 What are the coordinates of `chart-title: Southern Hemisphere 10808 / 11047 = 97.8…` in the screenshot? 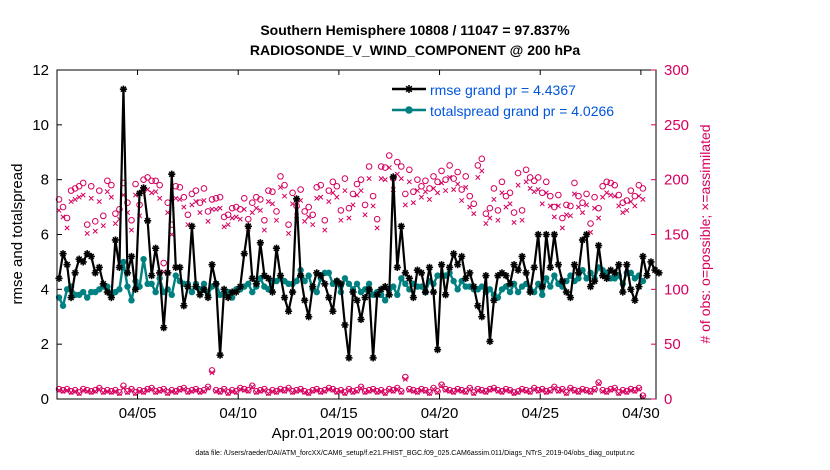 It's located at (415, 30).